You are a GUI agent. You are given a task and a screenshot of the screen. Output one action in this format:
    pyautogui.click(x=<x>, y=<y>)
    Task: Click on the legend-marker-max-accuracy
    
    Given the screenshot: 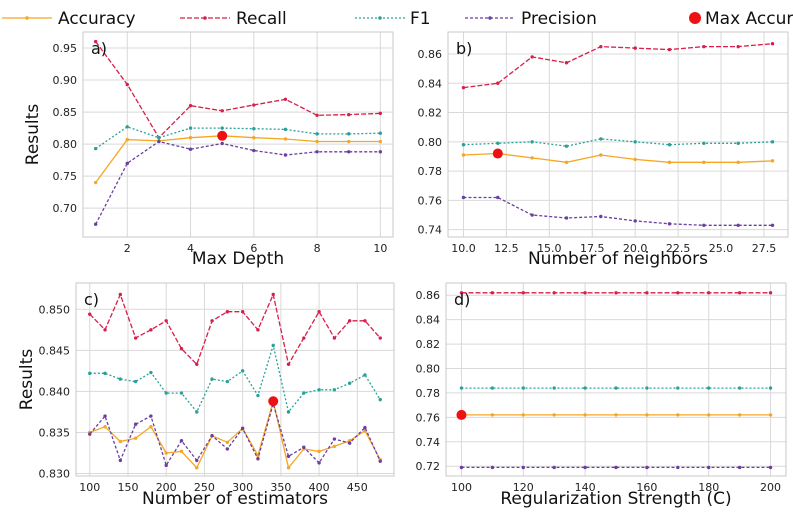 What is the action you would take?
    pyautogui.click(x=695, y=18)
    